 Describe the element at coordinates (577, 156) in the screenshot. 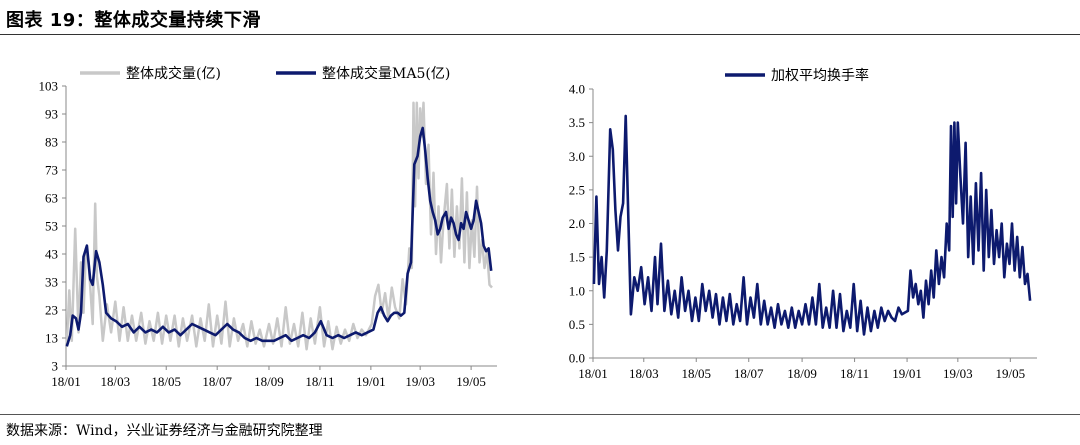

I see `y-tick-label: 3.0` at that location.